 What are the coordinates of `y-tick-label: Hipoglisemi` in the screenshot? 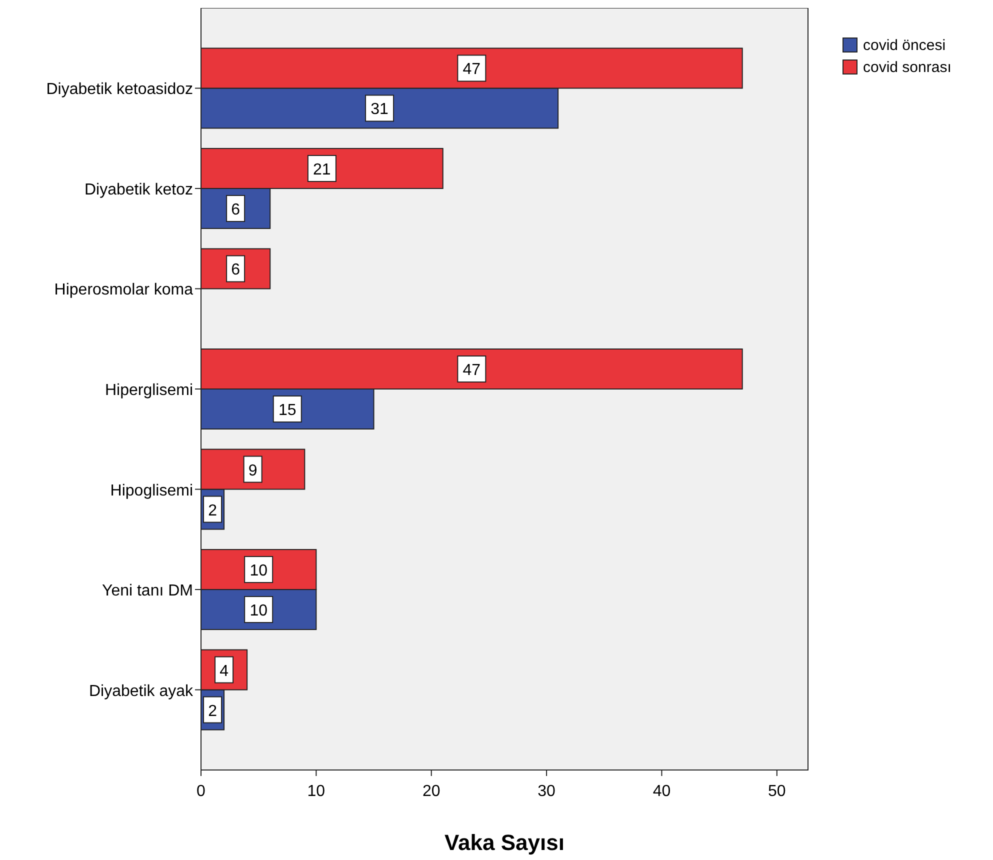 It's located at (151, 491).